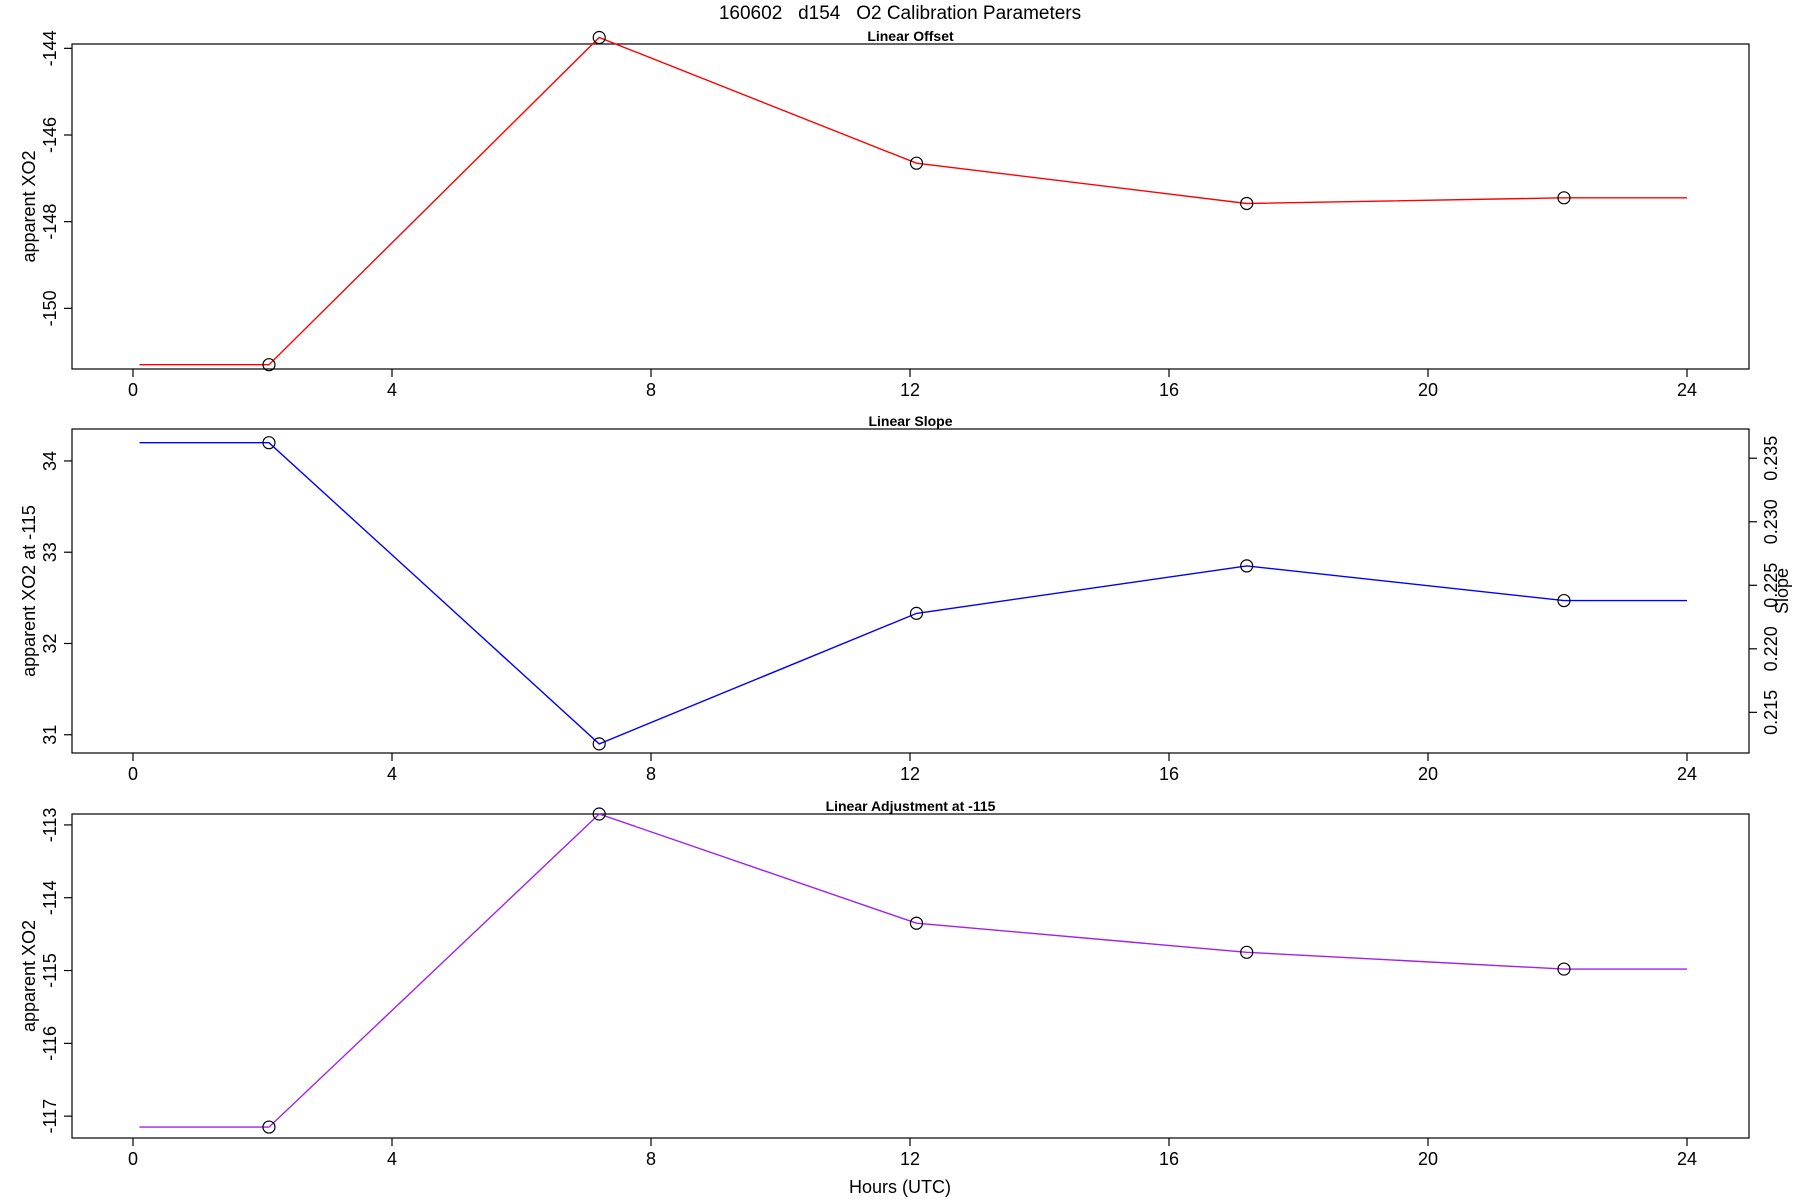 The width and height of the screenshot is (1800, 1200). Describe the element at coordinates (50, 825) in the screenshot. I see `y-tick-label-adjustment--113: -113` at that location.